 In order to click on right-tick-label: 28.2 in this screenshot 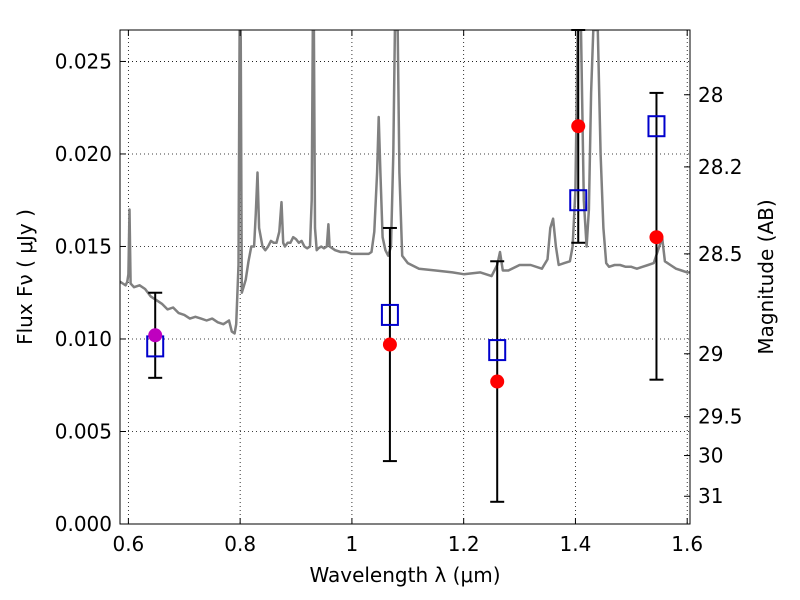, I will do `click(720, 167)`.